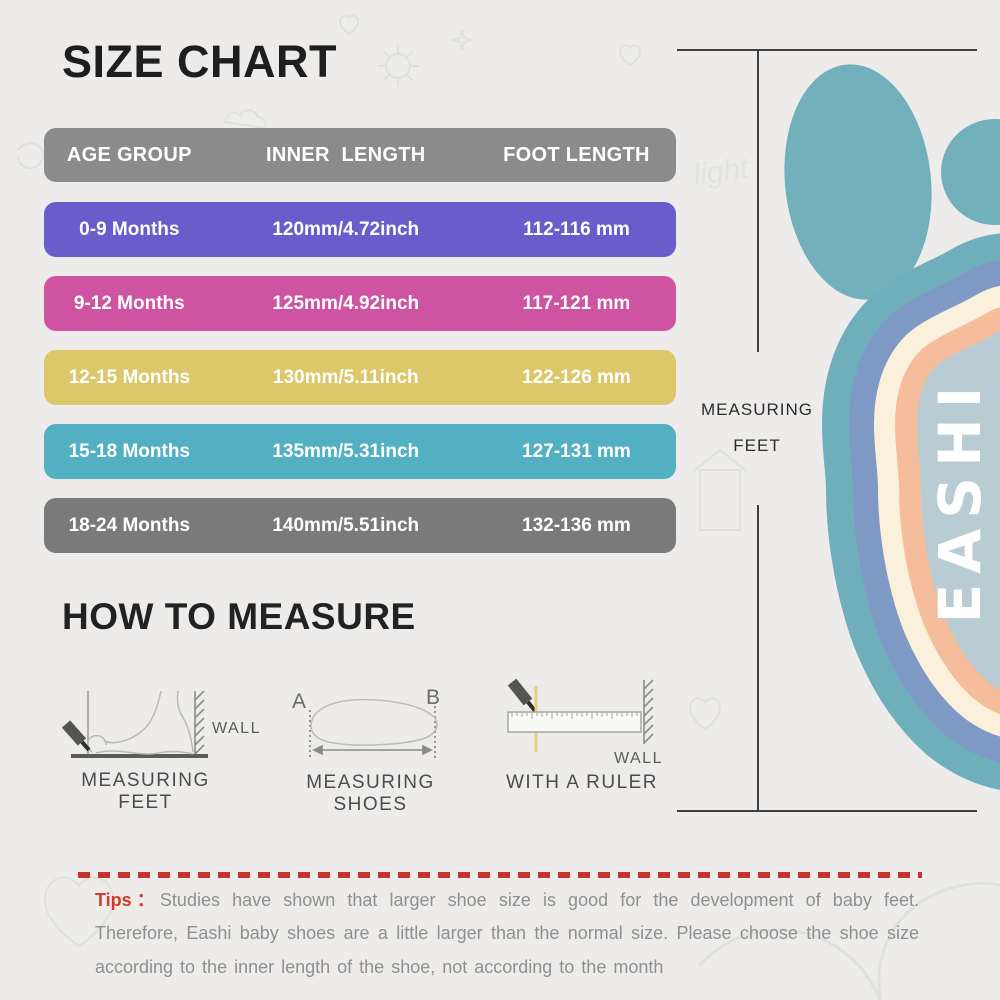 The image size is (1000, 1000). I want to click on tips-label: Tips：, so click(127, 900).